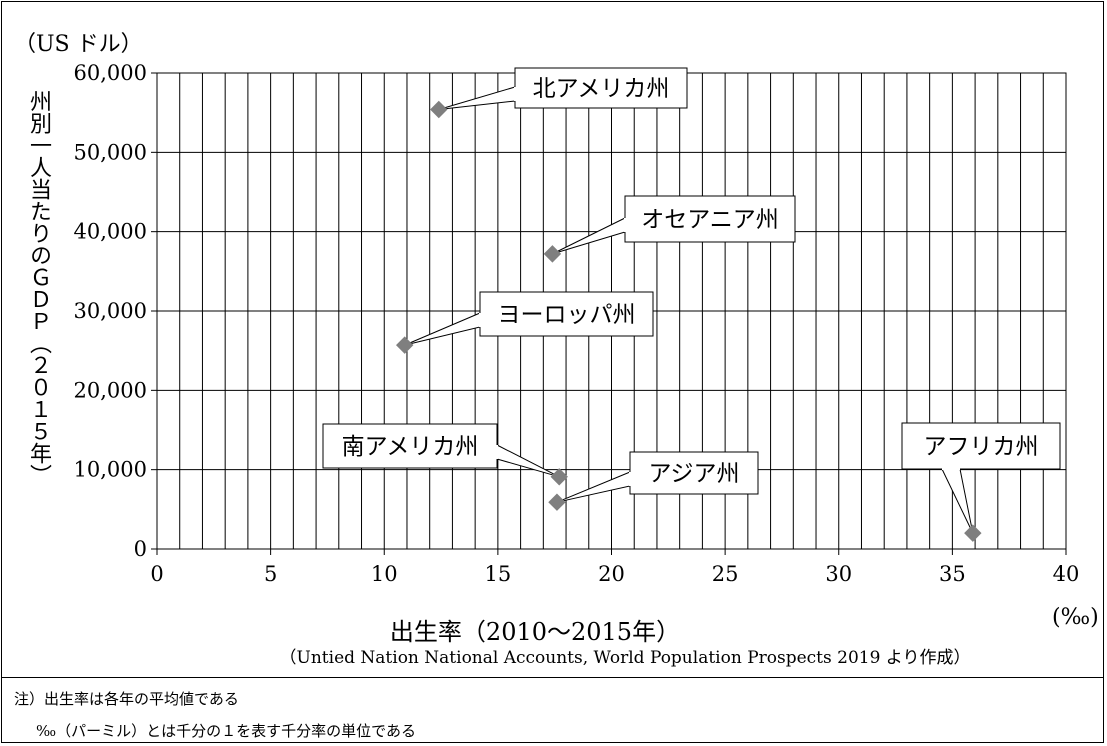  What do you see at coordinates (498, 574) in the screenshot?
I see `x-tick-label: 15` at bounding box center [498, 574].